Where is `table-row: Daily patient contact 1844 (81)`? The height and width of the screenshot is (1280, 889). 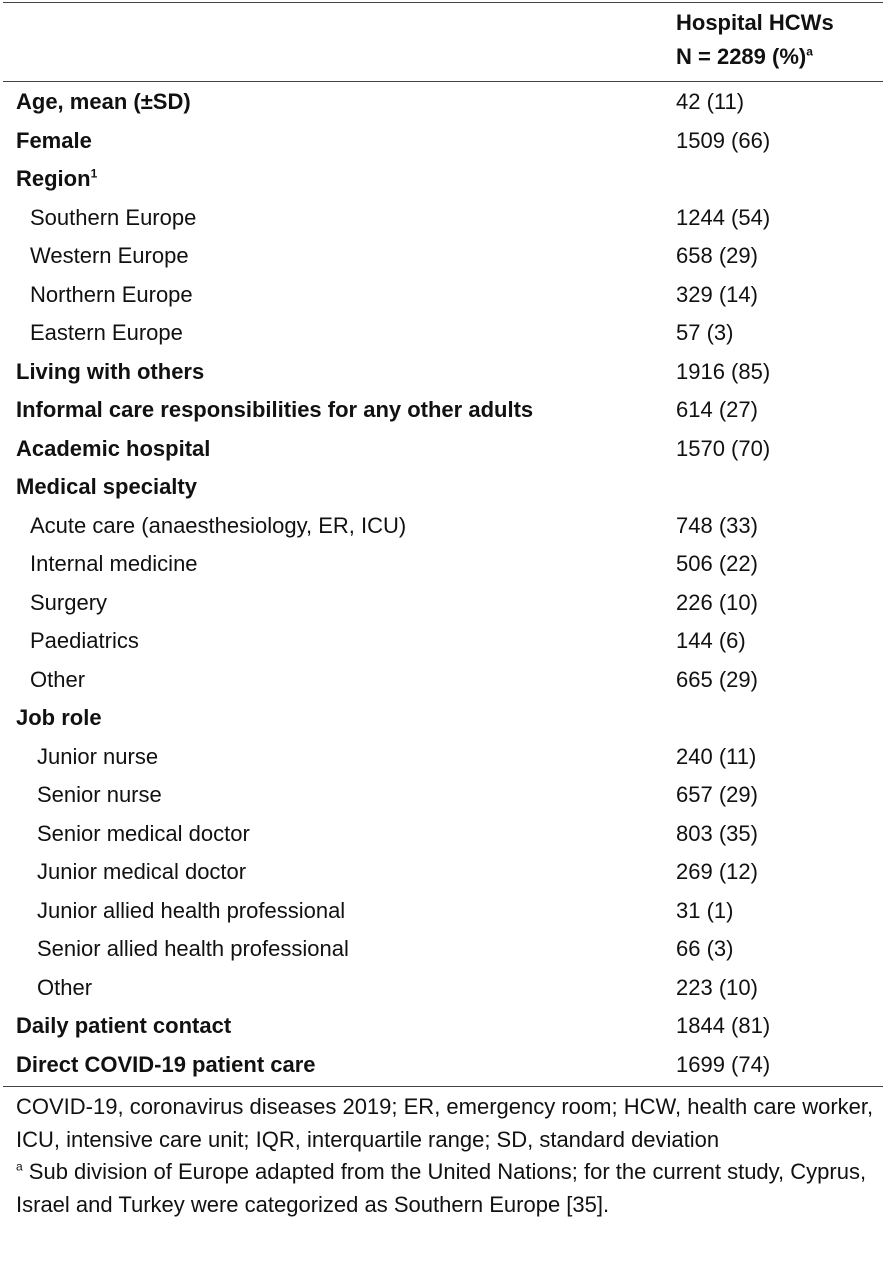
table-row: Daily patient contact 1844 (81) is located at coordinates (444, 1026).